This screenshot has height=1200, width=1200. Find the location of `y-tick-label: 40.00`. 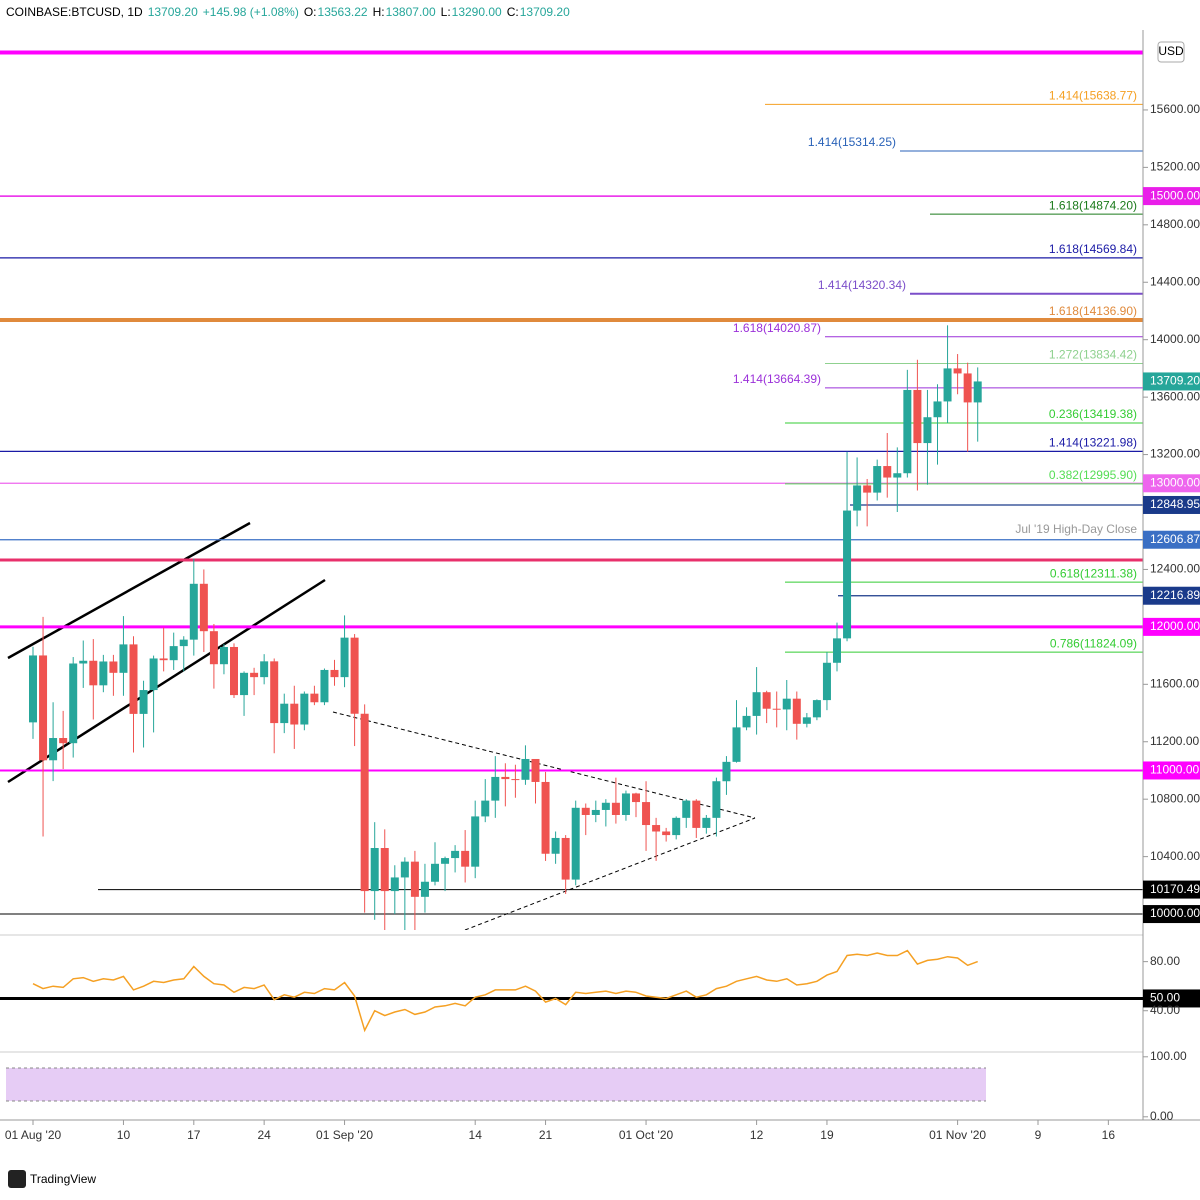

y-tick-label: 40.00 is located at coordinates (1165, 1010).